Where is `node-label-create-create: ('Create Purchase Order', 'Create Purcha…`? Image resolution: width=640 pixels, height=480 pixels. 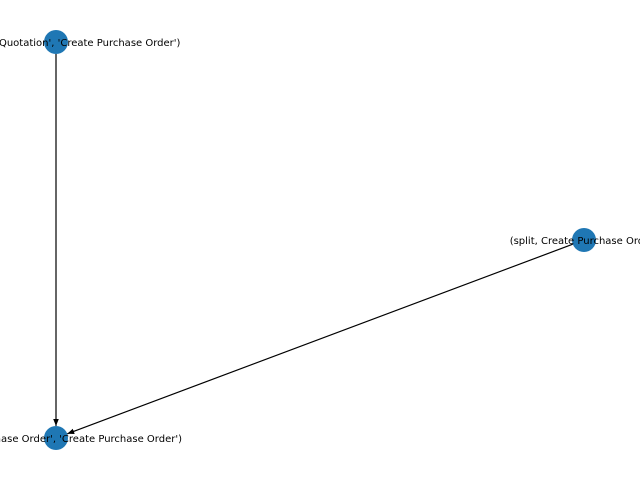 node-label-create-create: ('Create Purchase Order', 'Create Purcha… is located at coordinates (91, 439).